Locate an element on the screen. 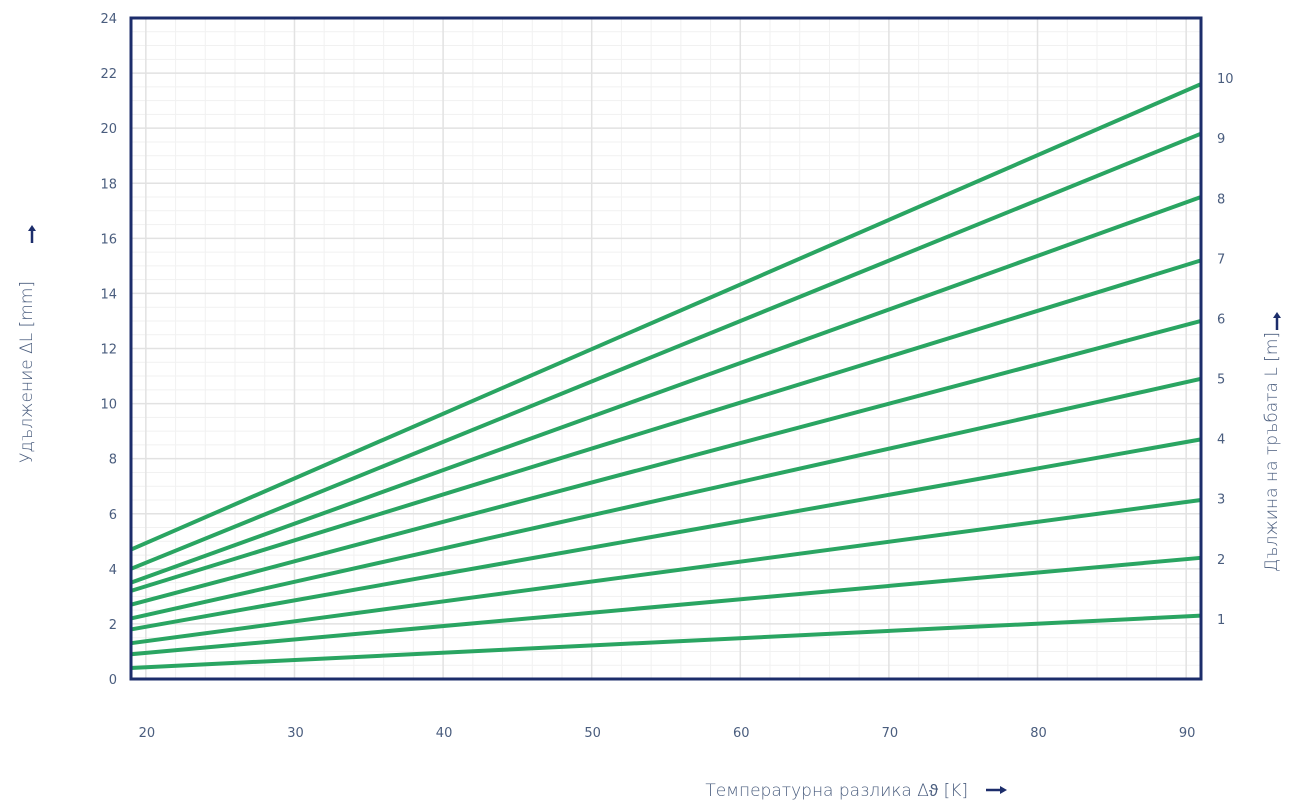 The width and height of the screenshot is (1295, 803). y2-axis-arrow-icon is located at coordinates (1277, 321).